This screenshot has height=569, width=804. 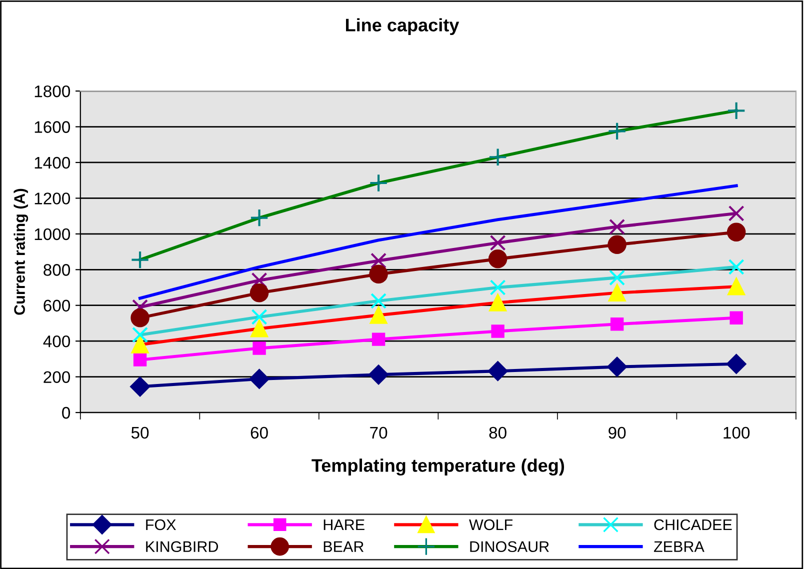 I want to click on x-tick-label: 100, so click(x=737, y=432).